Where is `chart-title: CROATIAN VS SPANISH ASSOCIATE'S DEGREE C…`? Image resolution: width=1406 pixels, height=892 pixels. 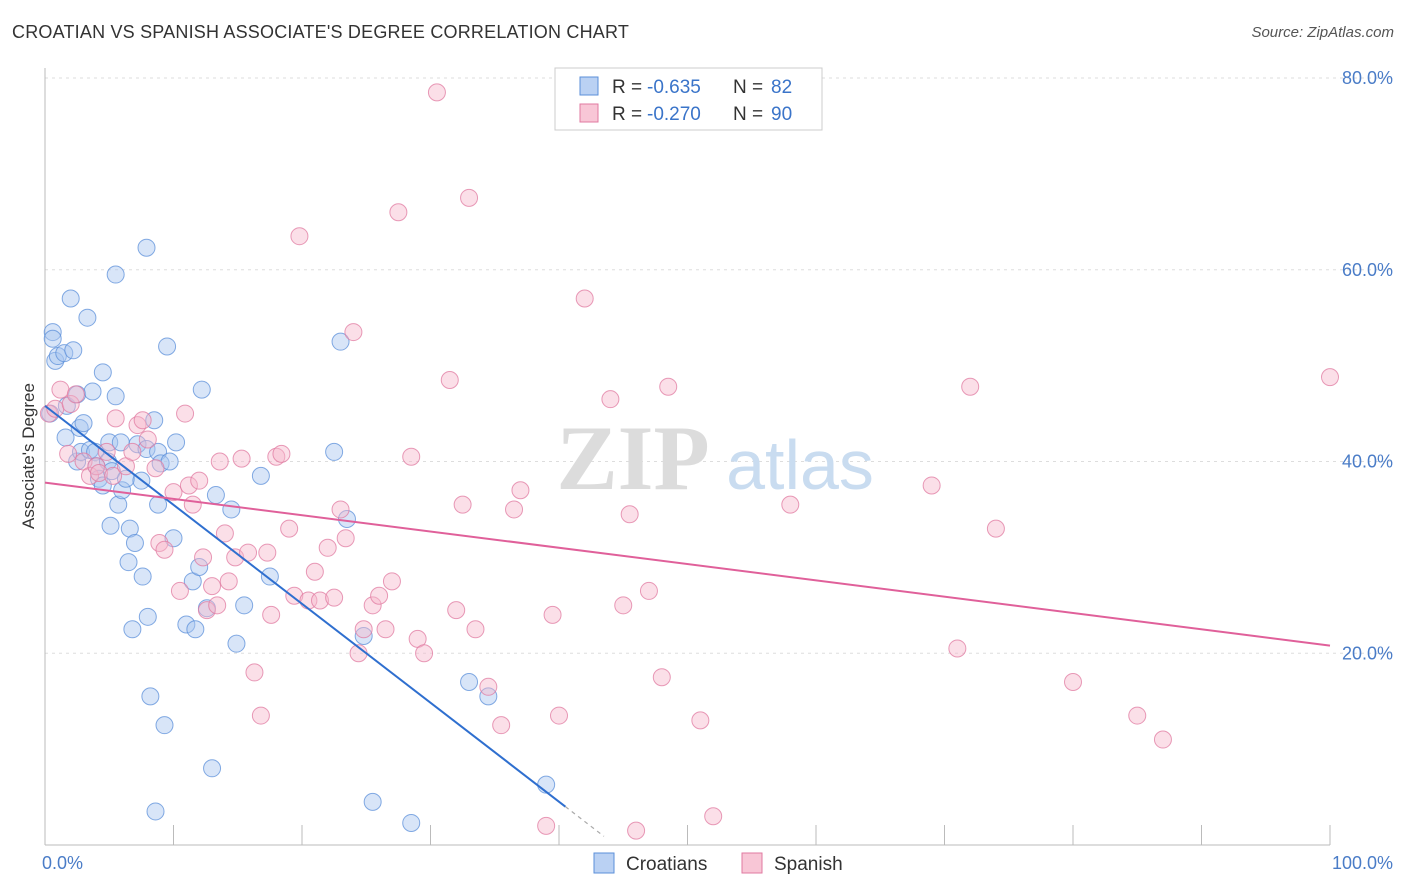
chart-title: CROATIAN VS SPANISH ASSOCIATE'S DEGREE C… is located at coordinates (321, 32).